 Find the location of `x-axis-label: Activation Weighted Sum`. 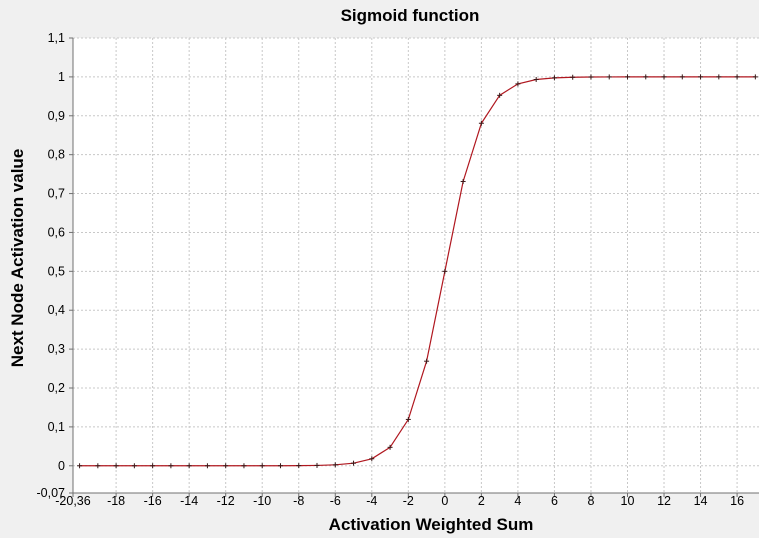

x-axis-label: Activation Weighted Sum is located at coordinates (431, 524).